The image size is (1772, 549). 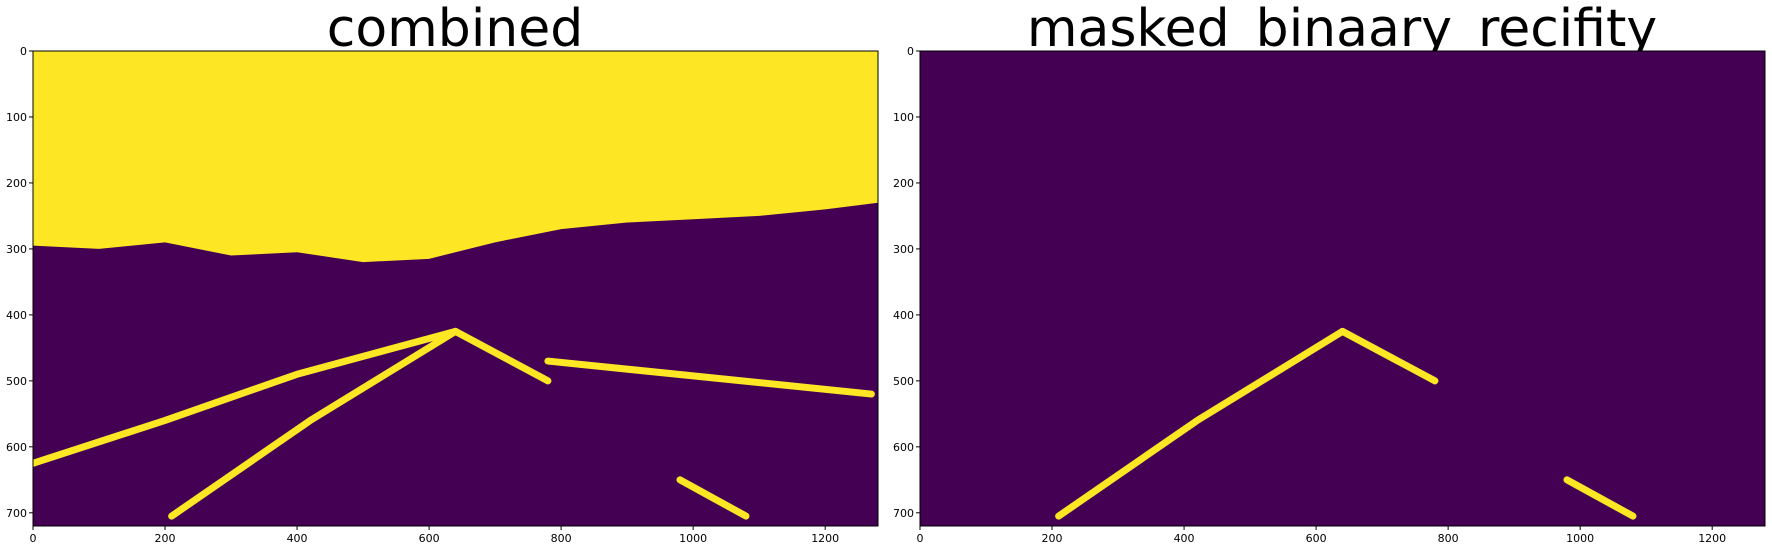 I want to click on image-content, so click(x=1346, y=423).